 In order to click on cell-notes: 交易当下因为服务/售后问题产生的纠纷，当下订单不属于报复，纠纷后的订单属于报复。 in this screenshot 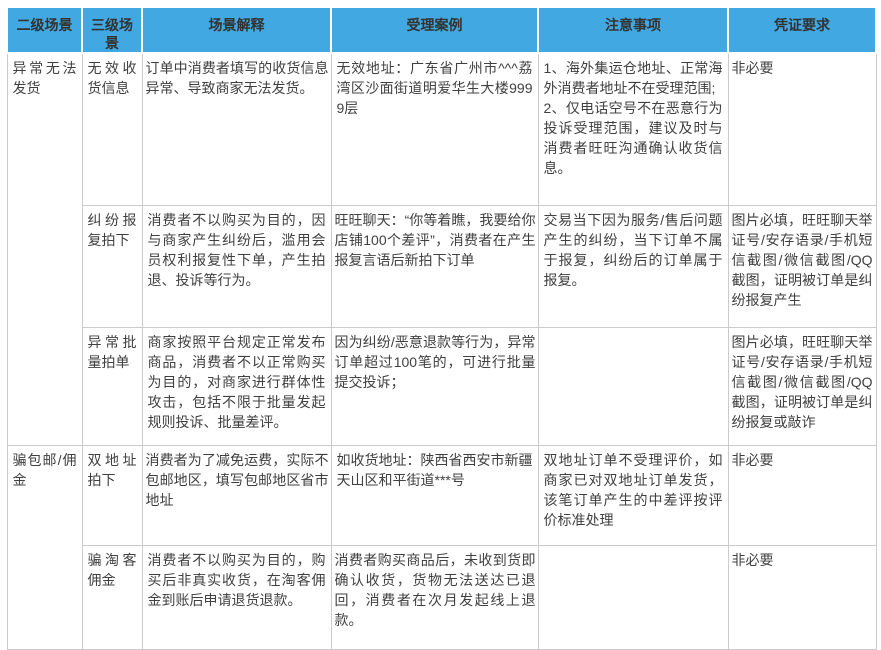, I will do `click(633, 266)`.